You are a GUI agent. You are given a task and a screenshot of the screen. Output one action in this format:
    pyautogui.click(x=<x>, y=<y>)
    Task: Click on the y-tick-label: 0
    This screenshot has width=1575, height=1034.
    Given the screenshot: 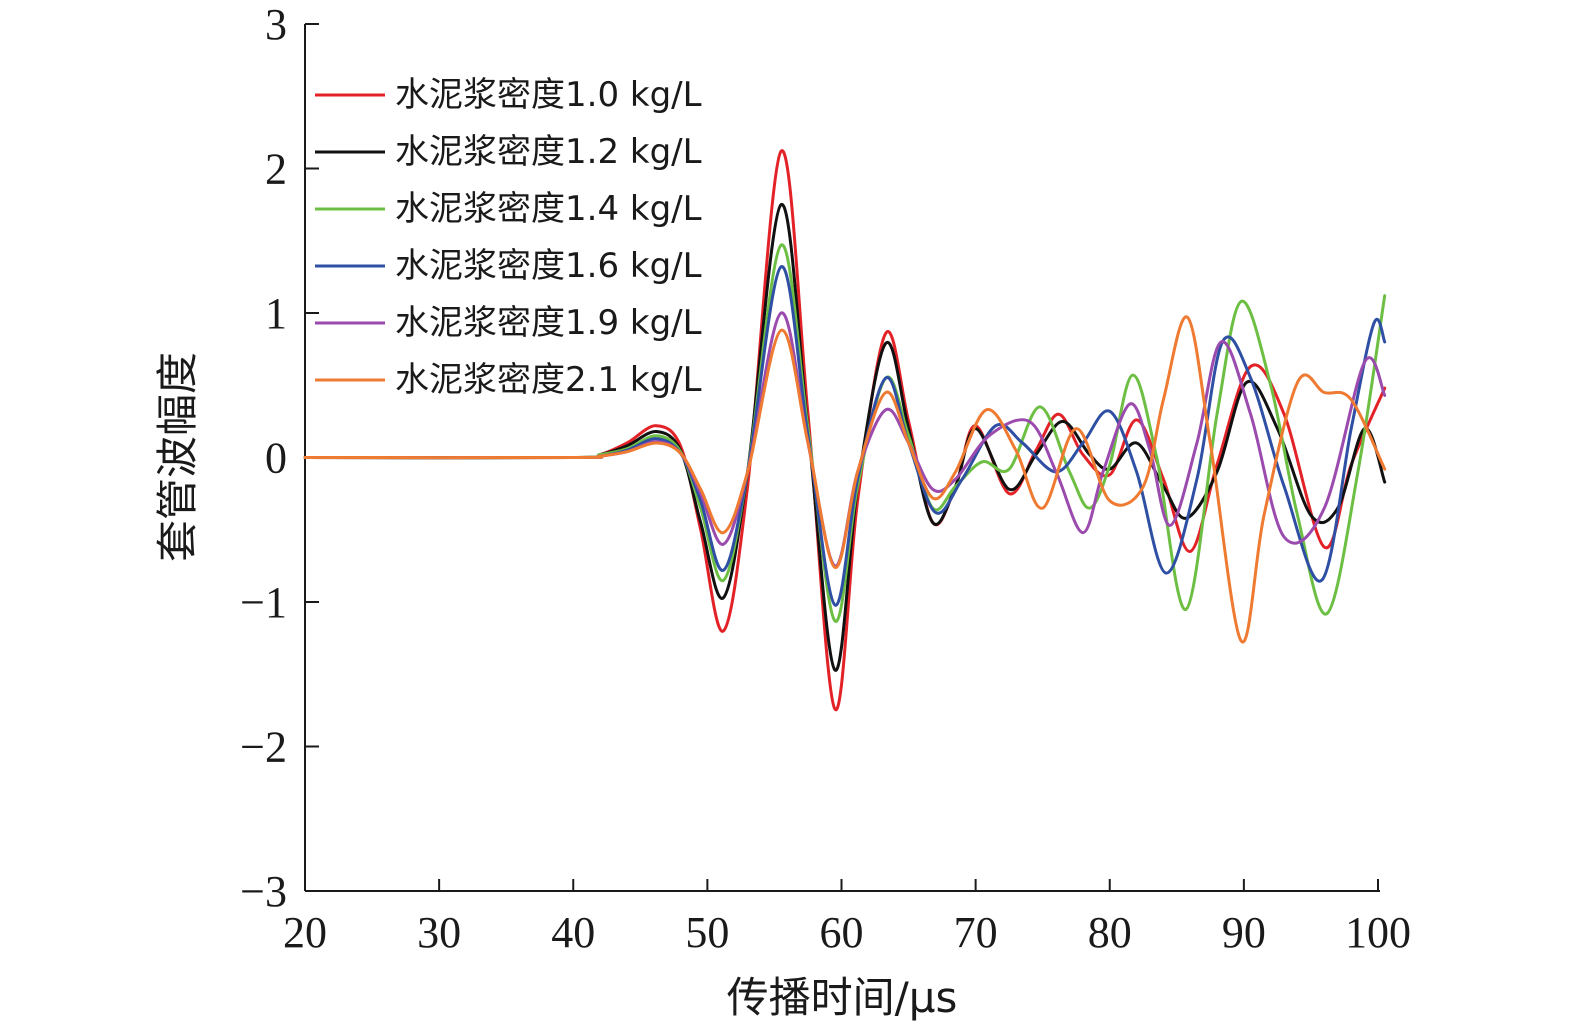 What is the action you would take?
    pyautogui.click(x=276, y=458)
    